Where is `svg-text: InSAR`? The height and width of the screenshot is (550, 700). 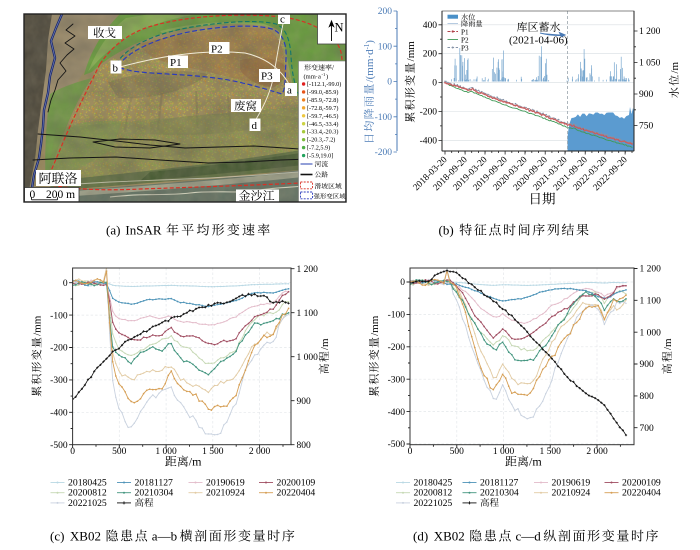
svg-text: InSAR is located at coordinates (143, 230).